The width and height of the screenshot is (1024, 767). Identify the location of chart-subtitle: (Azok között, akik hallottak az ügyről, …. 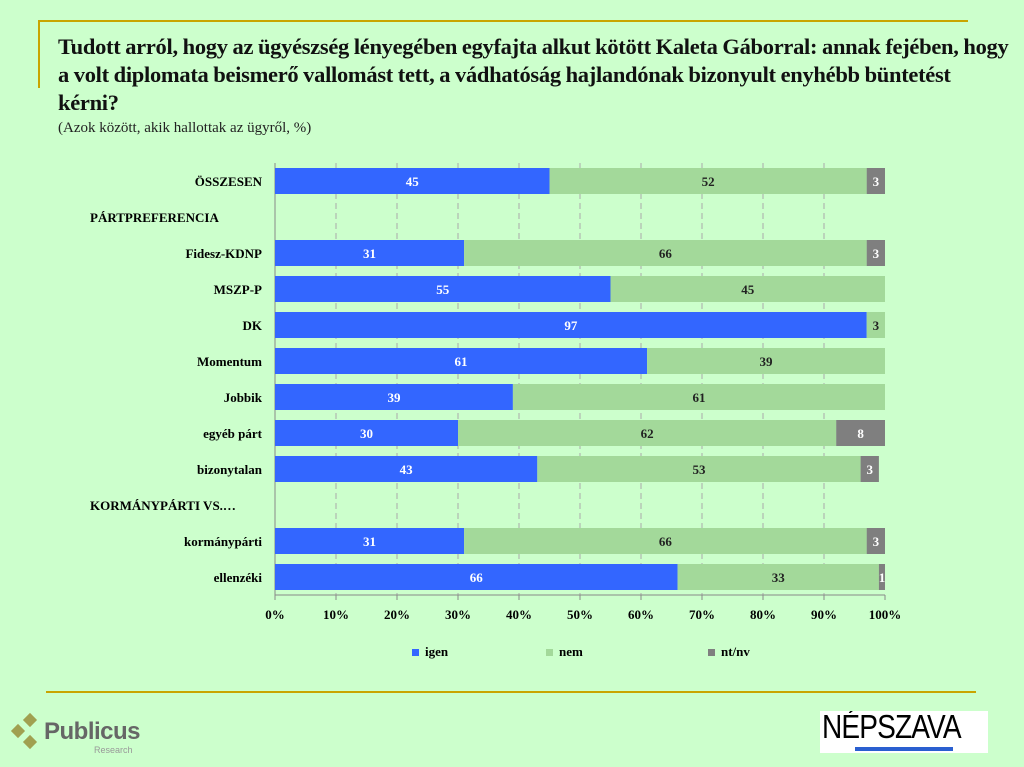
(185, 128).